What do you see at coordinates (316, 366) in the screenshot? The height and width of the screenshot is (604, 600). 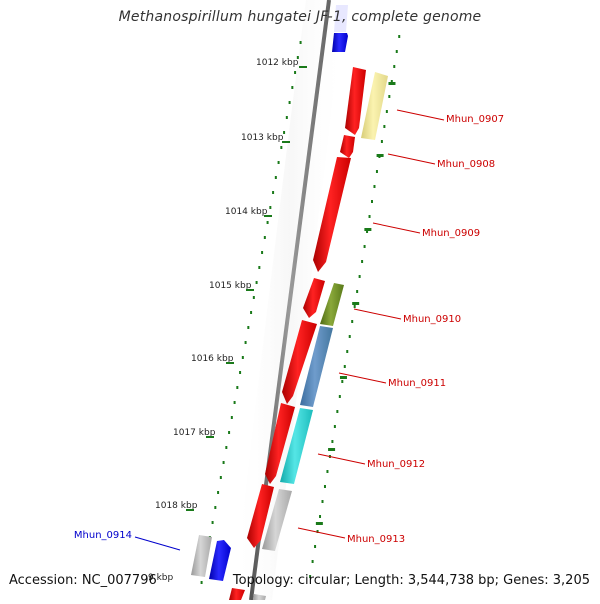 I see `feature-block-steelblue` at bounding box center [316, 366].